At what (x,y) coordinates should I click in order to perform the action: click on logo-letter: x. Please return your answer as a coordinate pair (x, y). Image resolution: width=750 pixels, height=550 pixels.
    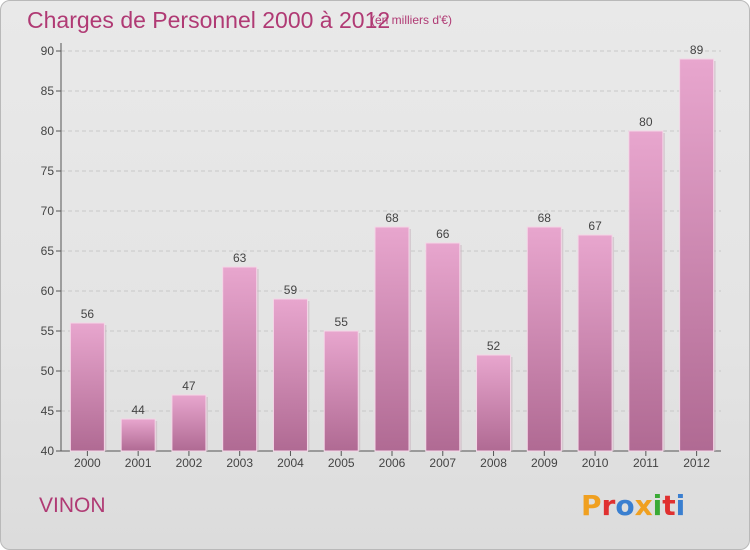
    Looking at the image, I should click on (643, 505).